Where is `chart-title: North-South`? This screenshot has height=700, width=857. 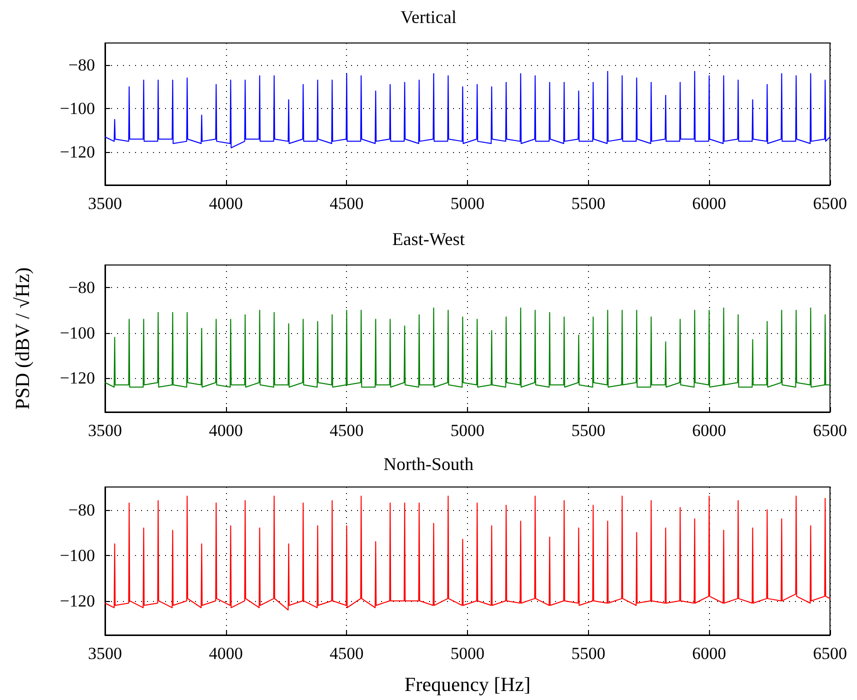
chart-title: North-South is located at coordinates (429, 464).